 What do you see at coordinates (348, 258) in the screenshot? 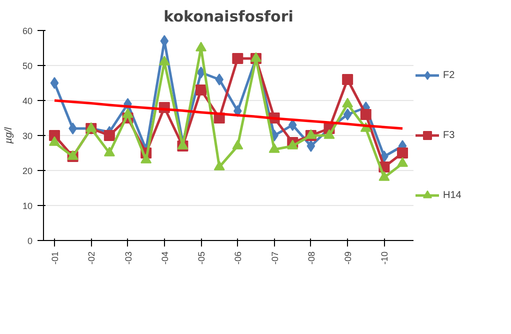
I see `x-tick-label: -09` at bounding box center [348, 258].